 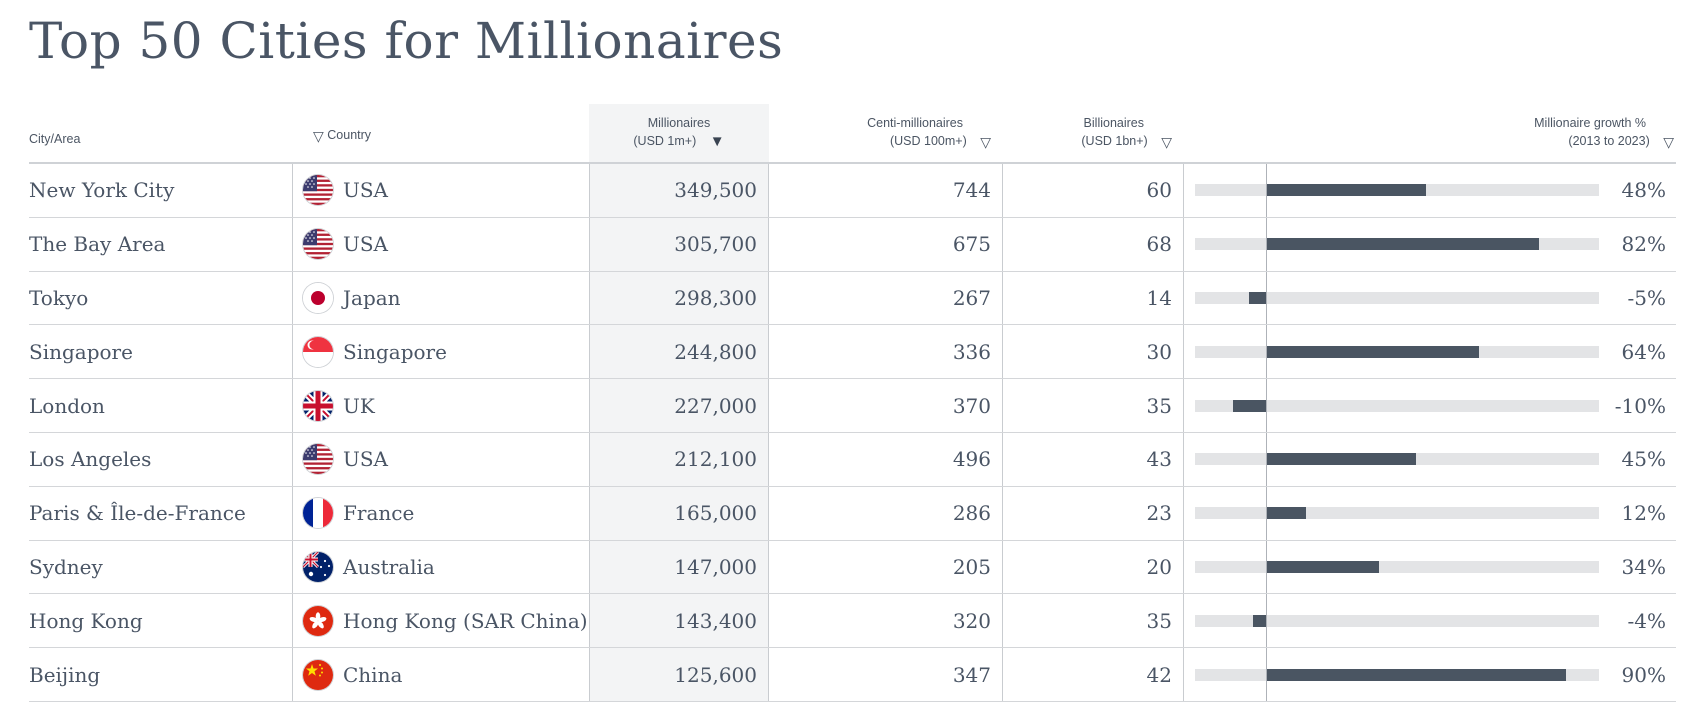 What do you see at coordinates (1643, 674) in the screenshot?
I see `growth-percent: 90%` at bounding box center [1643, 674].